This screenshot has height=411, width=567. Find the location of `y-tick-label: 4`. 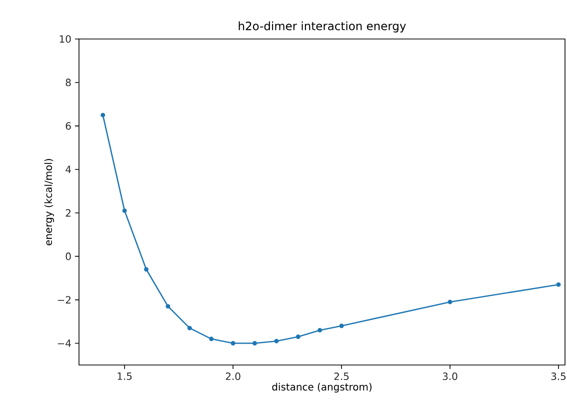

y-tick-label: 4 is located at coordinates (68, 170).